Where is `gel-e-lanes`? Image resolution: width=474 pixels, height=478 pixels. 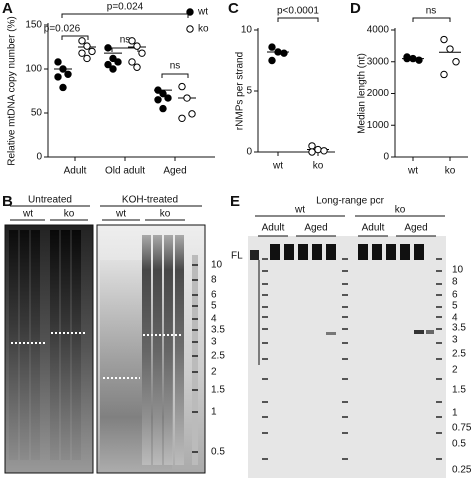 gel-e-lanes is located at coordinates (347, 290).